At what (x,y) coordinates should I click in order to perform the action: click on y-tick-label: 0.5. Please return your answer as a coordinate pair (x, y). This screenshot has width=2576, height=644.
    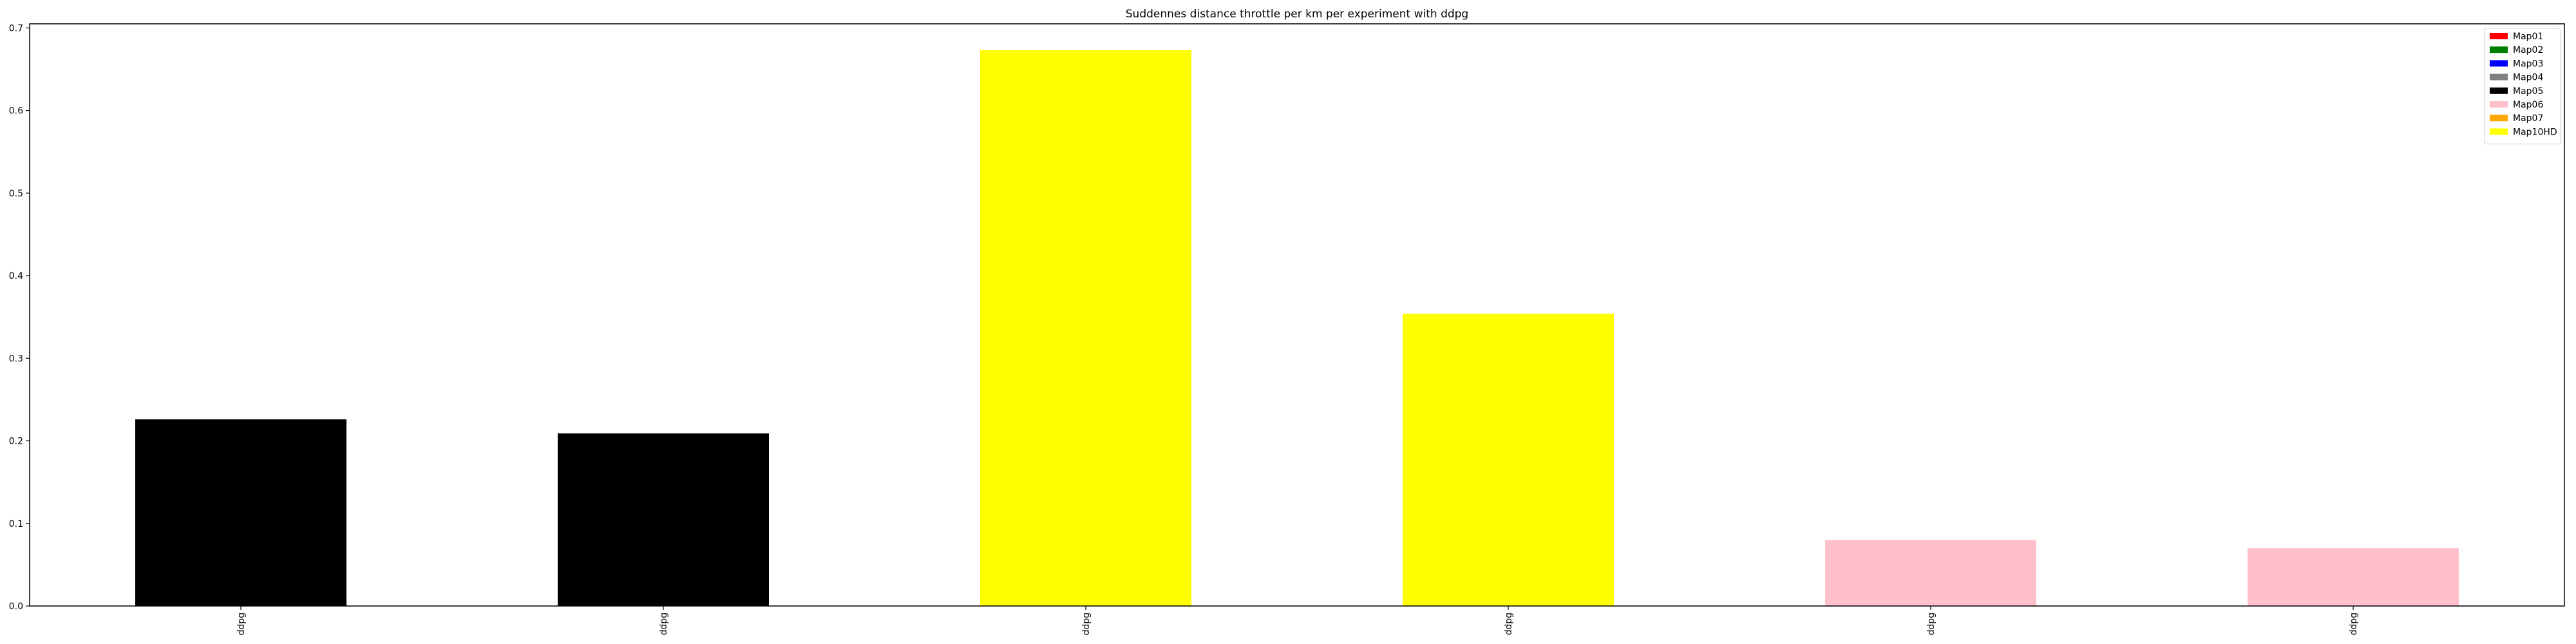
    Looking at the image, I should click on (16, 194).